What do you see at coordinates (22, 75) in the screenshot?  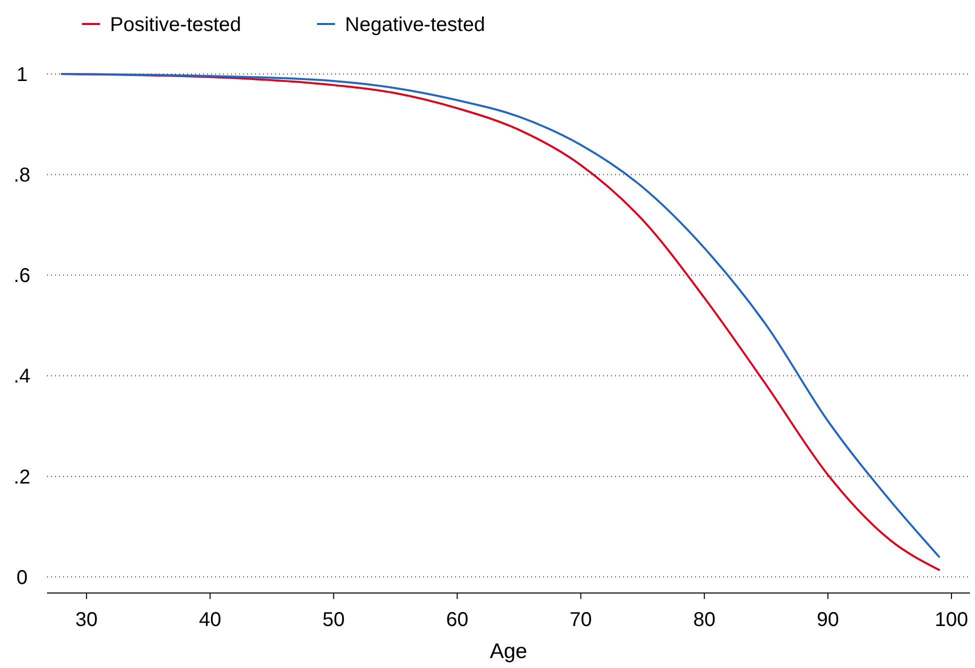 I see `y-tick-label: 1` at bounding box center [22, 75].